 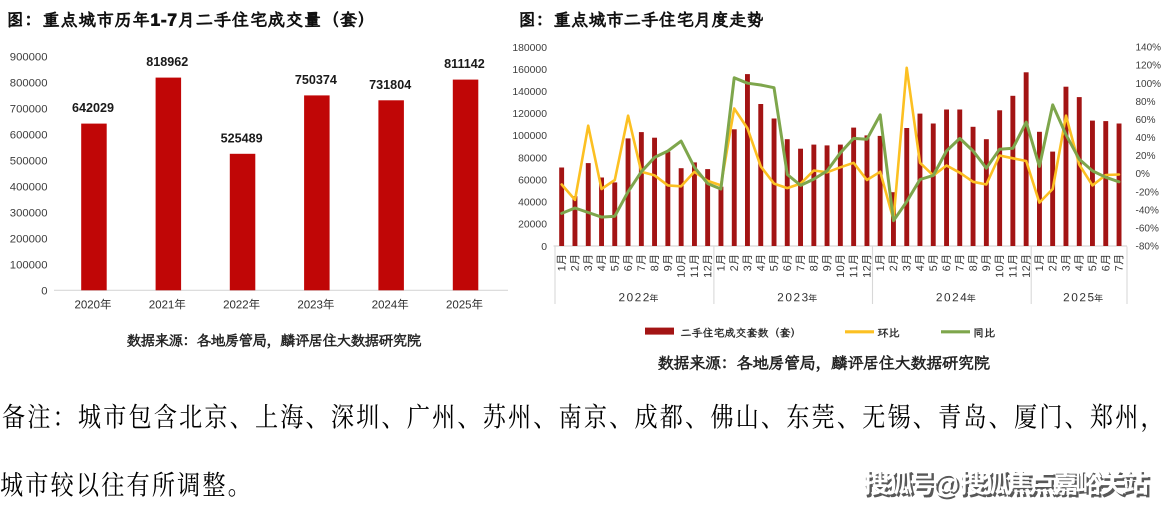 I want to click on svg-text: 200000, so click(x=29, y=239).